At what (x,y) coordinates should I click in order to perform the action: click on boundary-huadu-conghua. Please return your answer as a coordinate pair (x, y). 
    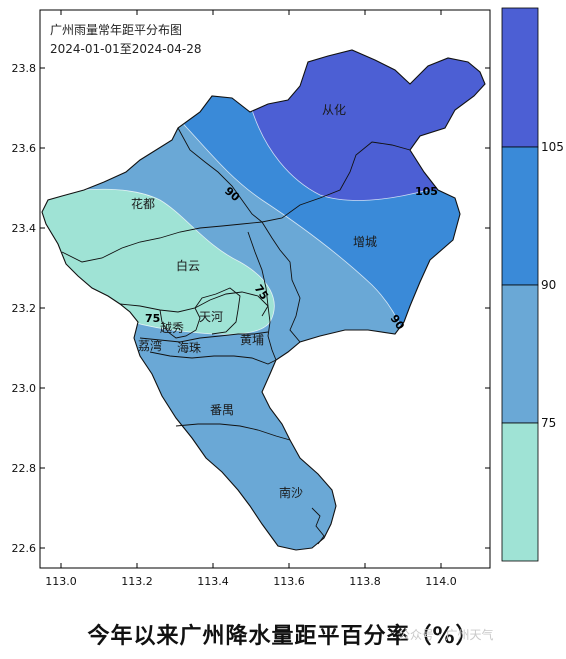
    Looking at the image, I should click on (220, 175).